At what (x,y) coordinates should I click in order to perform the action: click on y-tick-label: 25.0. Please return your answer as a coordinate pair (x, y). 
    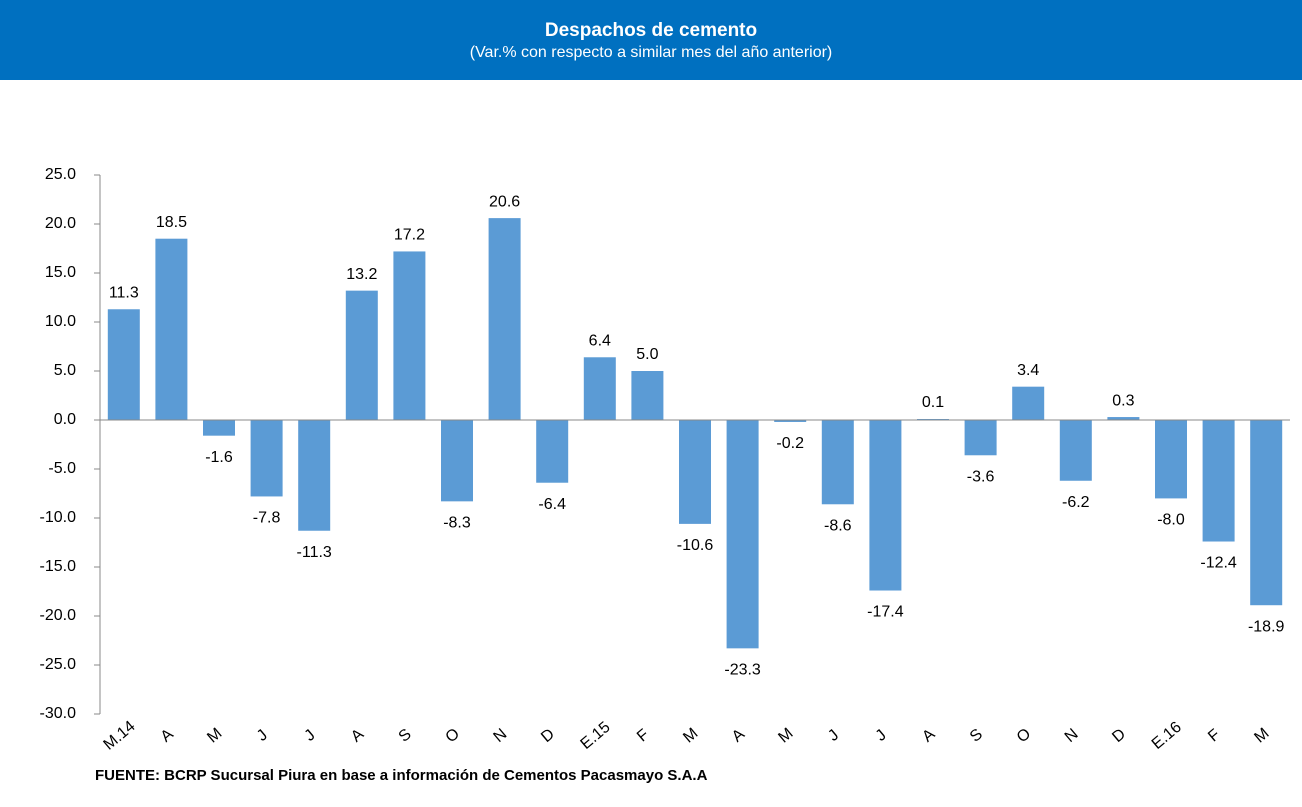
    Looking at the image, I should click on (60, 174).